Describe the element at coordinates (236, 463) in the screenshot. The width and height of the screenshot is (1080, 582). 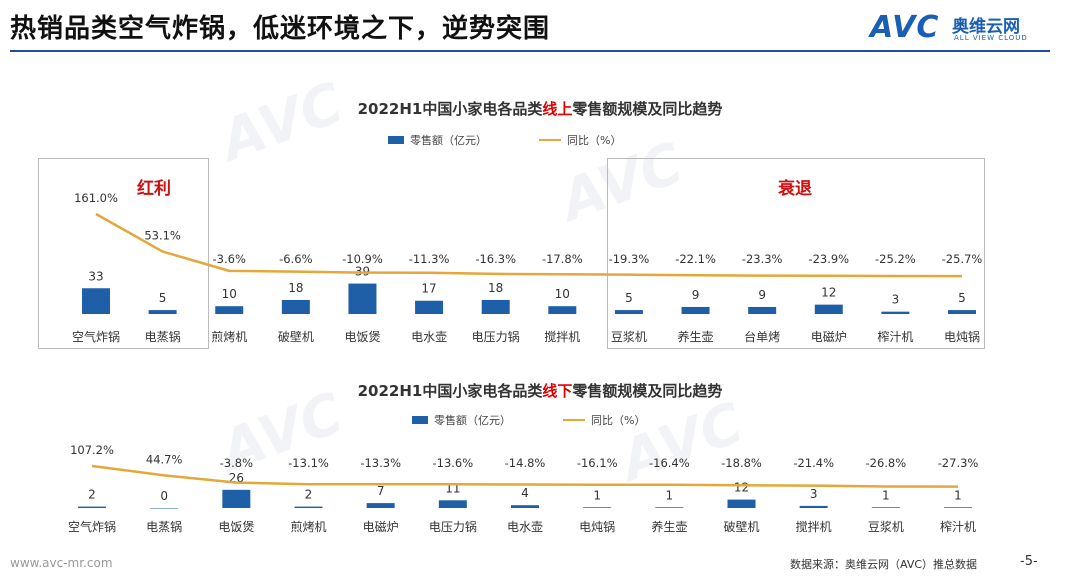
I see `growth-value-label: -3.8%` at that location.